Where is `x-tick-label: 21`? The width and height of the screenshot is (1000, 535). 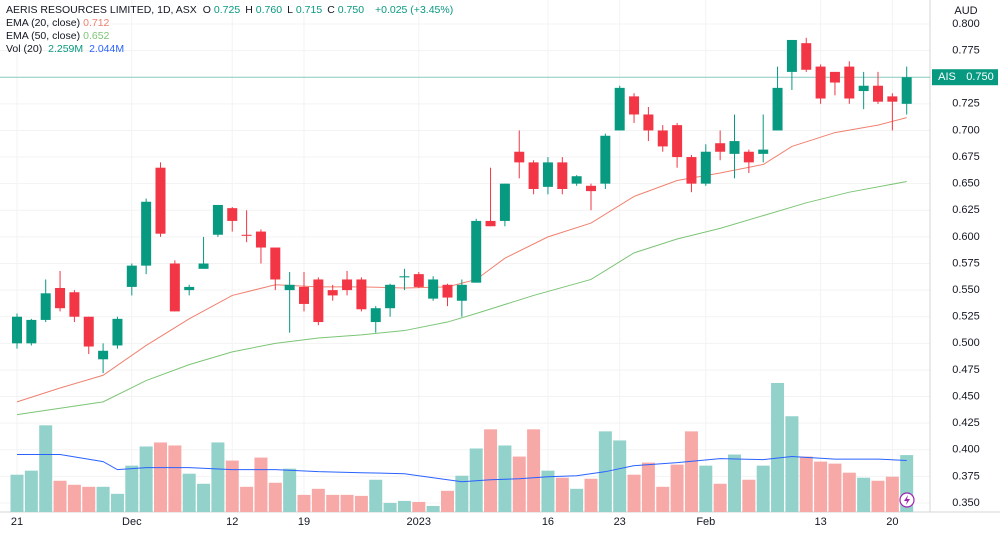 x-tick-label: 21 is located at coordinates (17, 522).